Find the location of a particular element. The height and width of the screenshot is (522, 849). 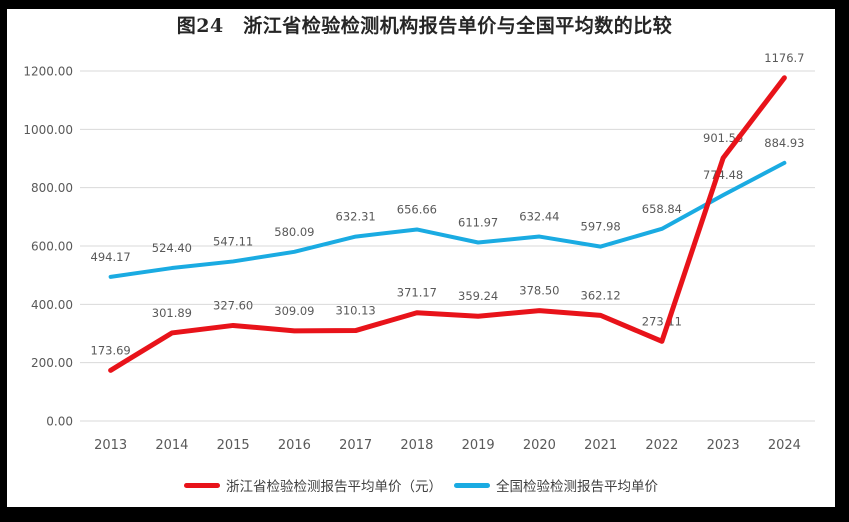

legend-item-national: 全国检验检测报告平均单价 is located at coordinates (556, 485).